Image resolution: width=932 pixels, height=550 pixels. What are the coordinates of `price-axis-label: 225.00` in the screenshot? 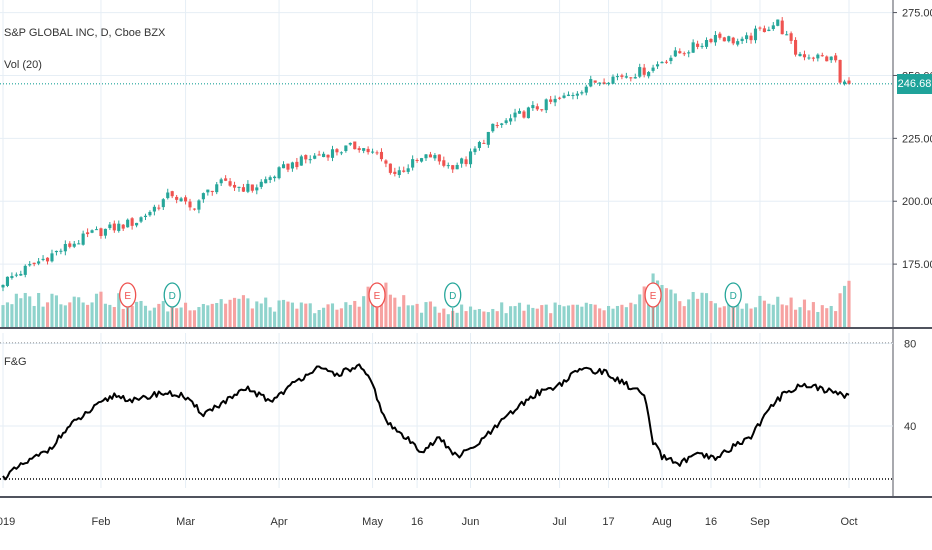 It's located at (917, 139).